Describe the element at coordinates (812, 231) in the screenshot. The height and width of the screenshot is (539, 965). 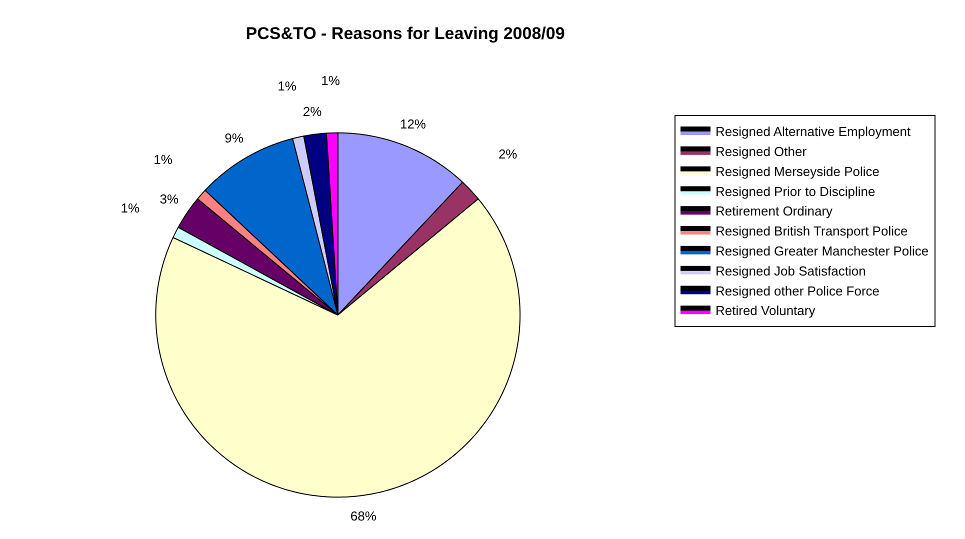
I see `legend-label: Resigned British Transport Police` at that location.